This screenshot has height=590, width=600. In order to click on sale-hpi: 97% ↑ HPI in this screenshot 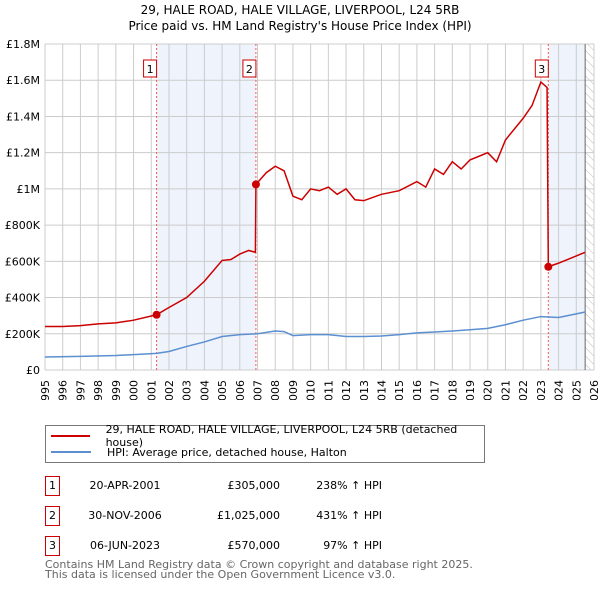, I will do `click(352, 545)`.